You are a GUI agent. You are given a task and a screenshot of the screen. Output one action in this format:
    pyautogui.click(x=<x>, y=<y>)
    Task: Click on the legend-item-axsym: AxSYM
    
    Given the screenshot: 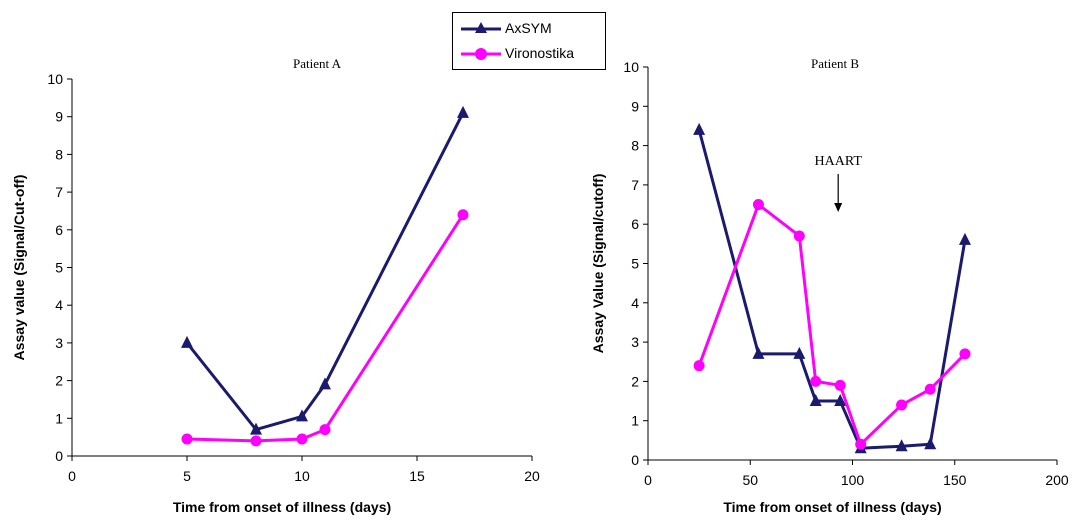 What is the action you would take?
    pyautogui.click(x=532, y=29)
    